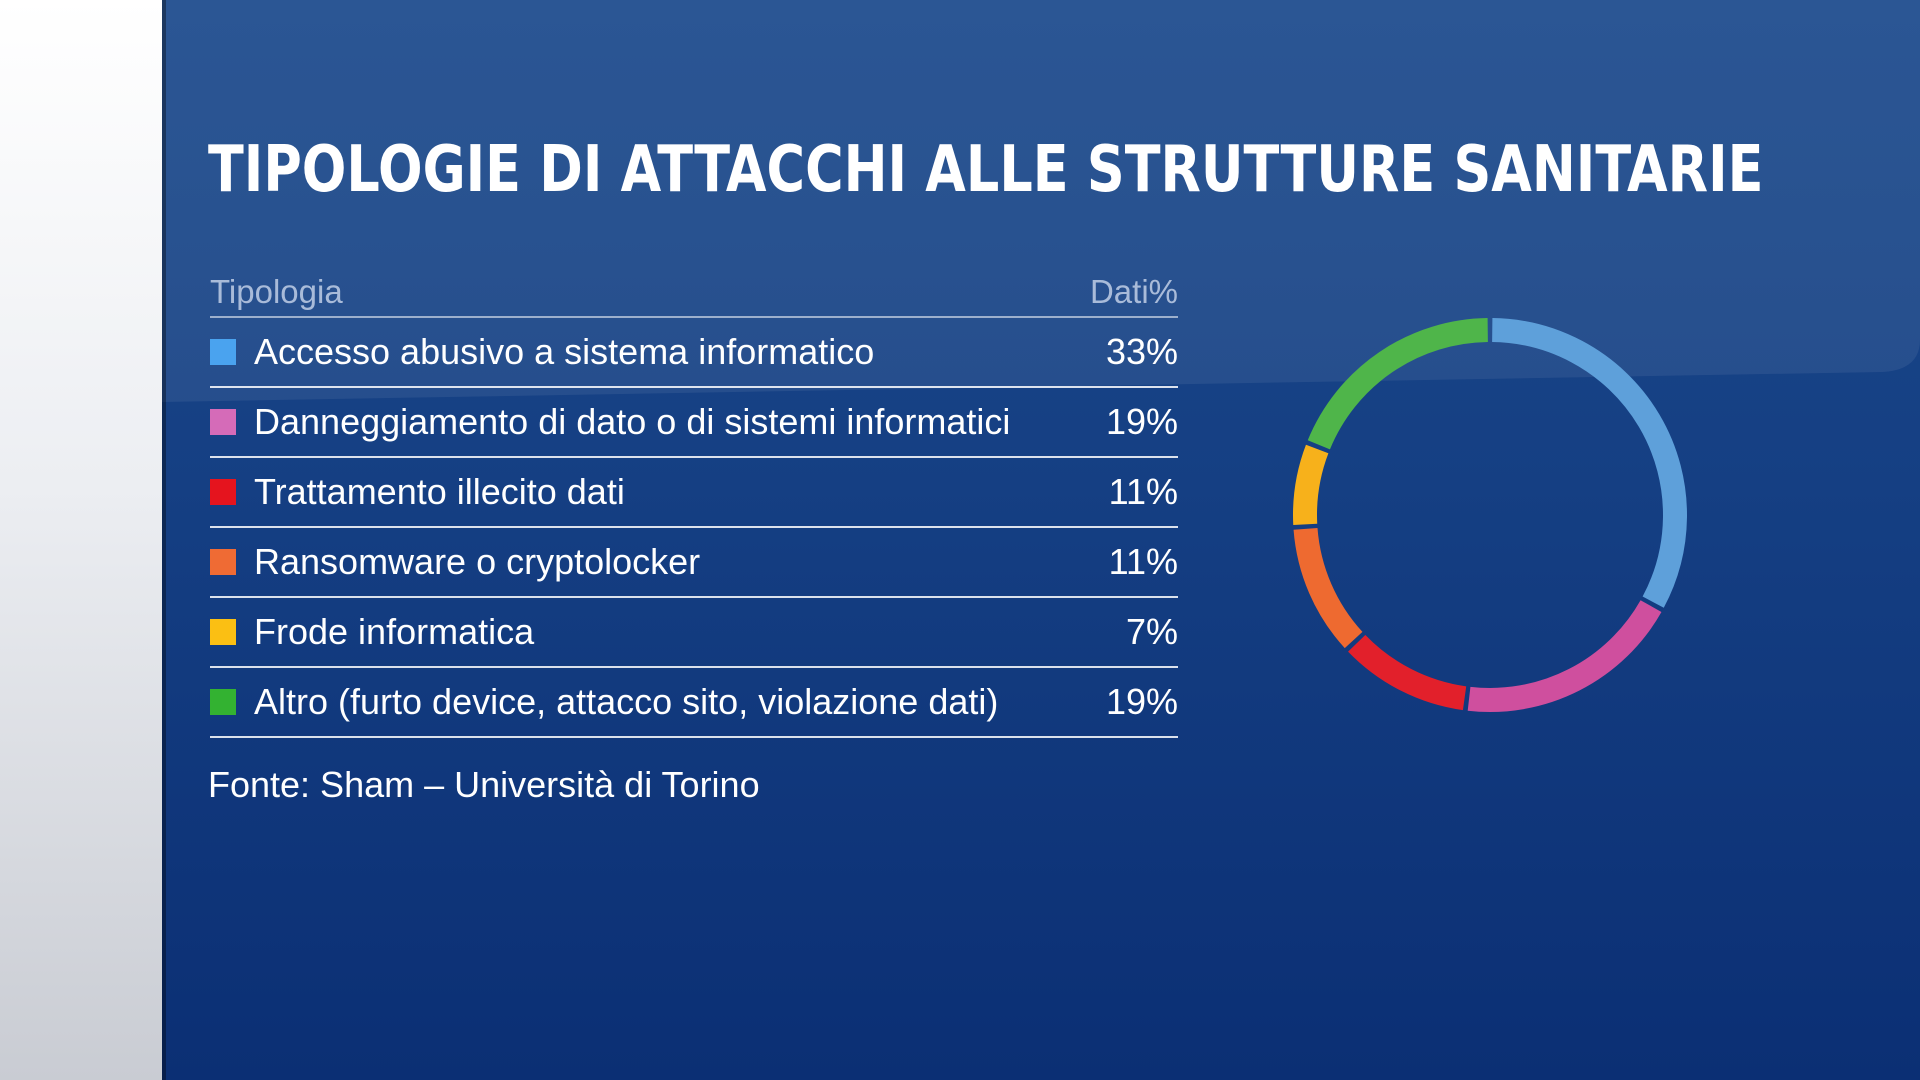 The image size is (1920, 1080). Describe the element at coordinates (477, 561) in the screenshot. I see `row-label: Ransomware o cryptolocker` at that location.